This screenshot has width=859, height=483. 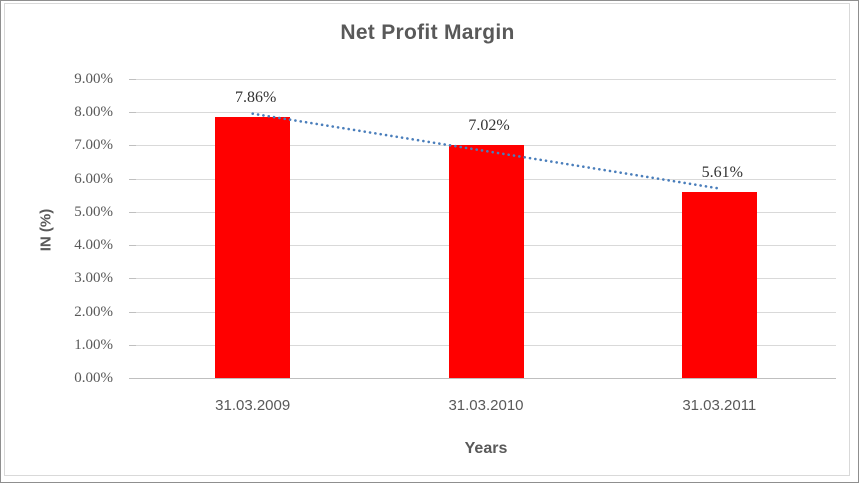 I want to click on y-tick-label: 2.00%, so click(x=93, y=311).